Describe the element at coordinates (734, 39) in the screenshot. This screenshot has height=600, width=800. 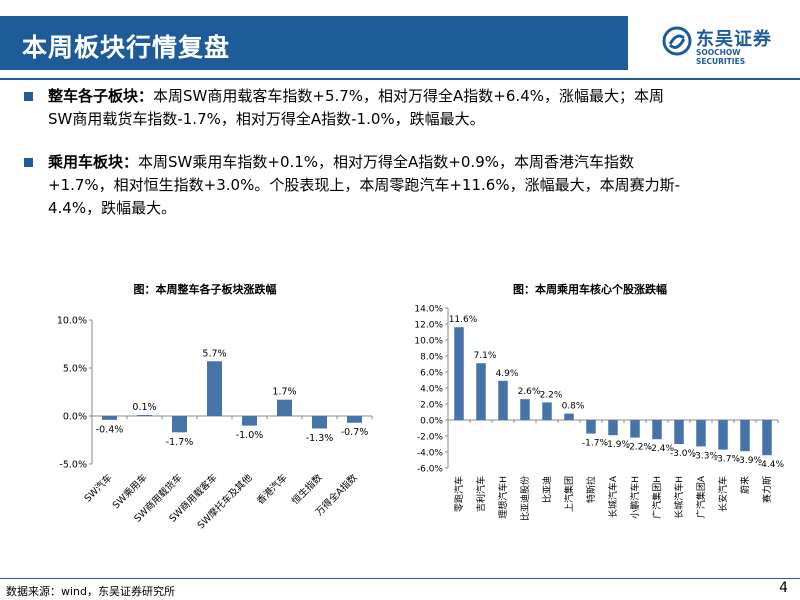
I see `logo-name-cn: 东吴证券` at that location.